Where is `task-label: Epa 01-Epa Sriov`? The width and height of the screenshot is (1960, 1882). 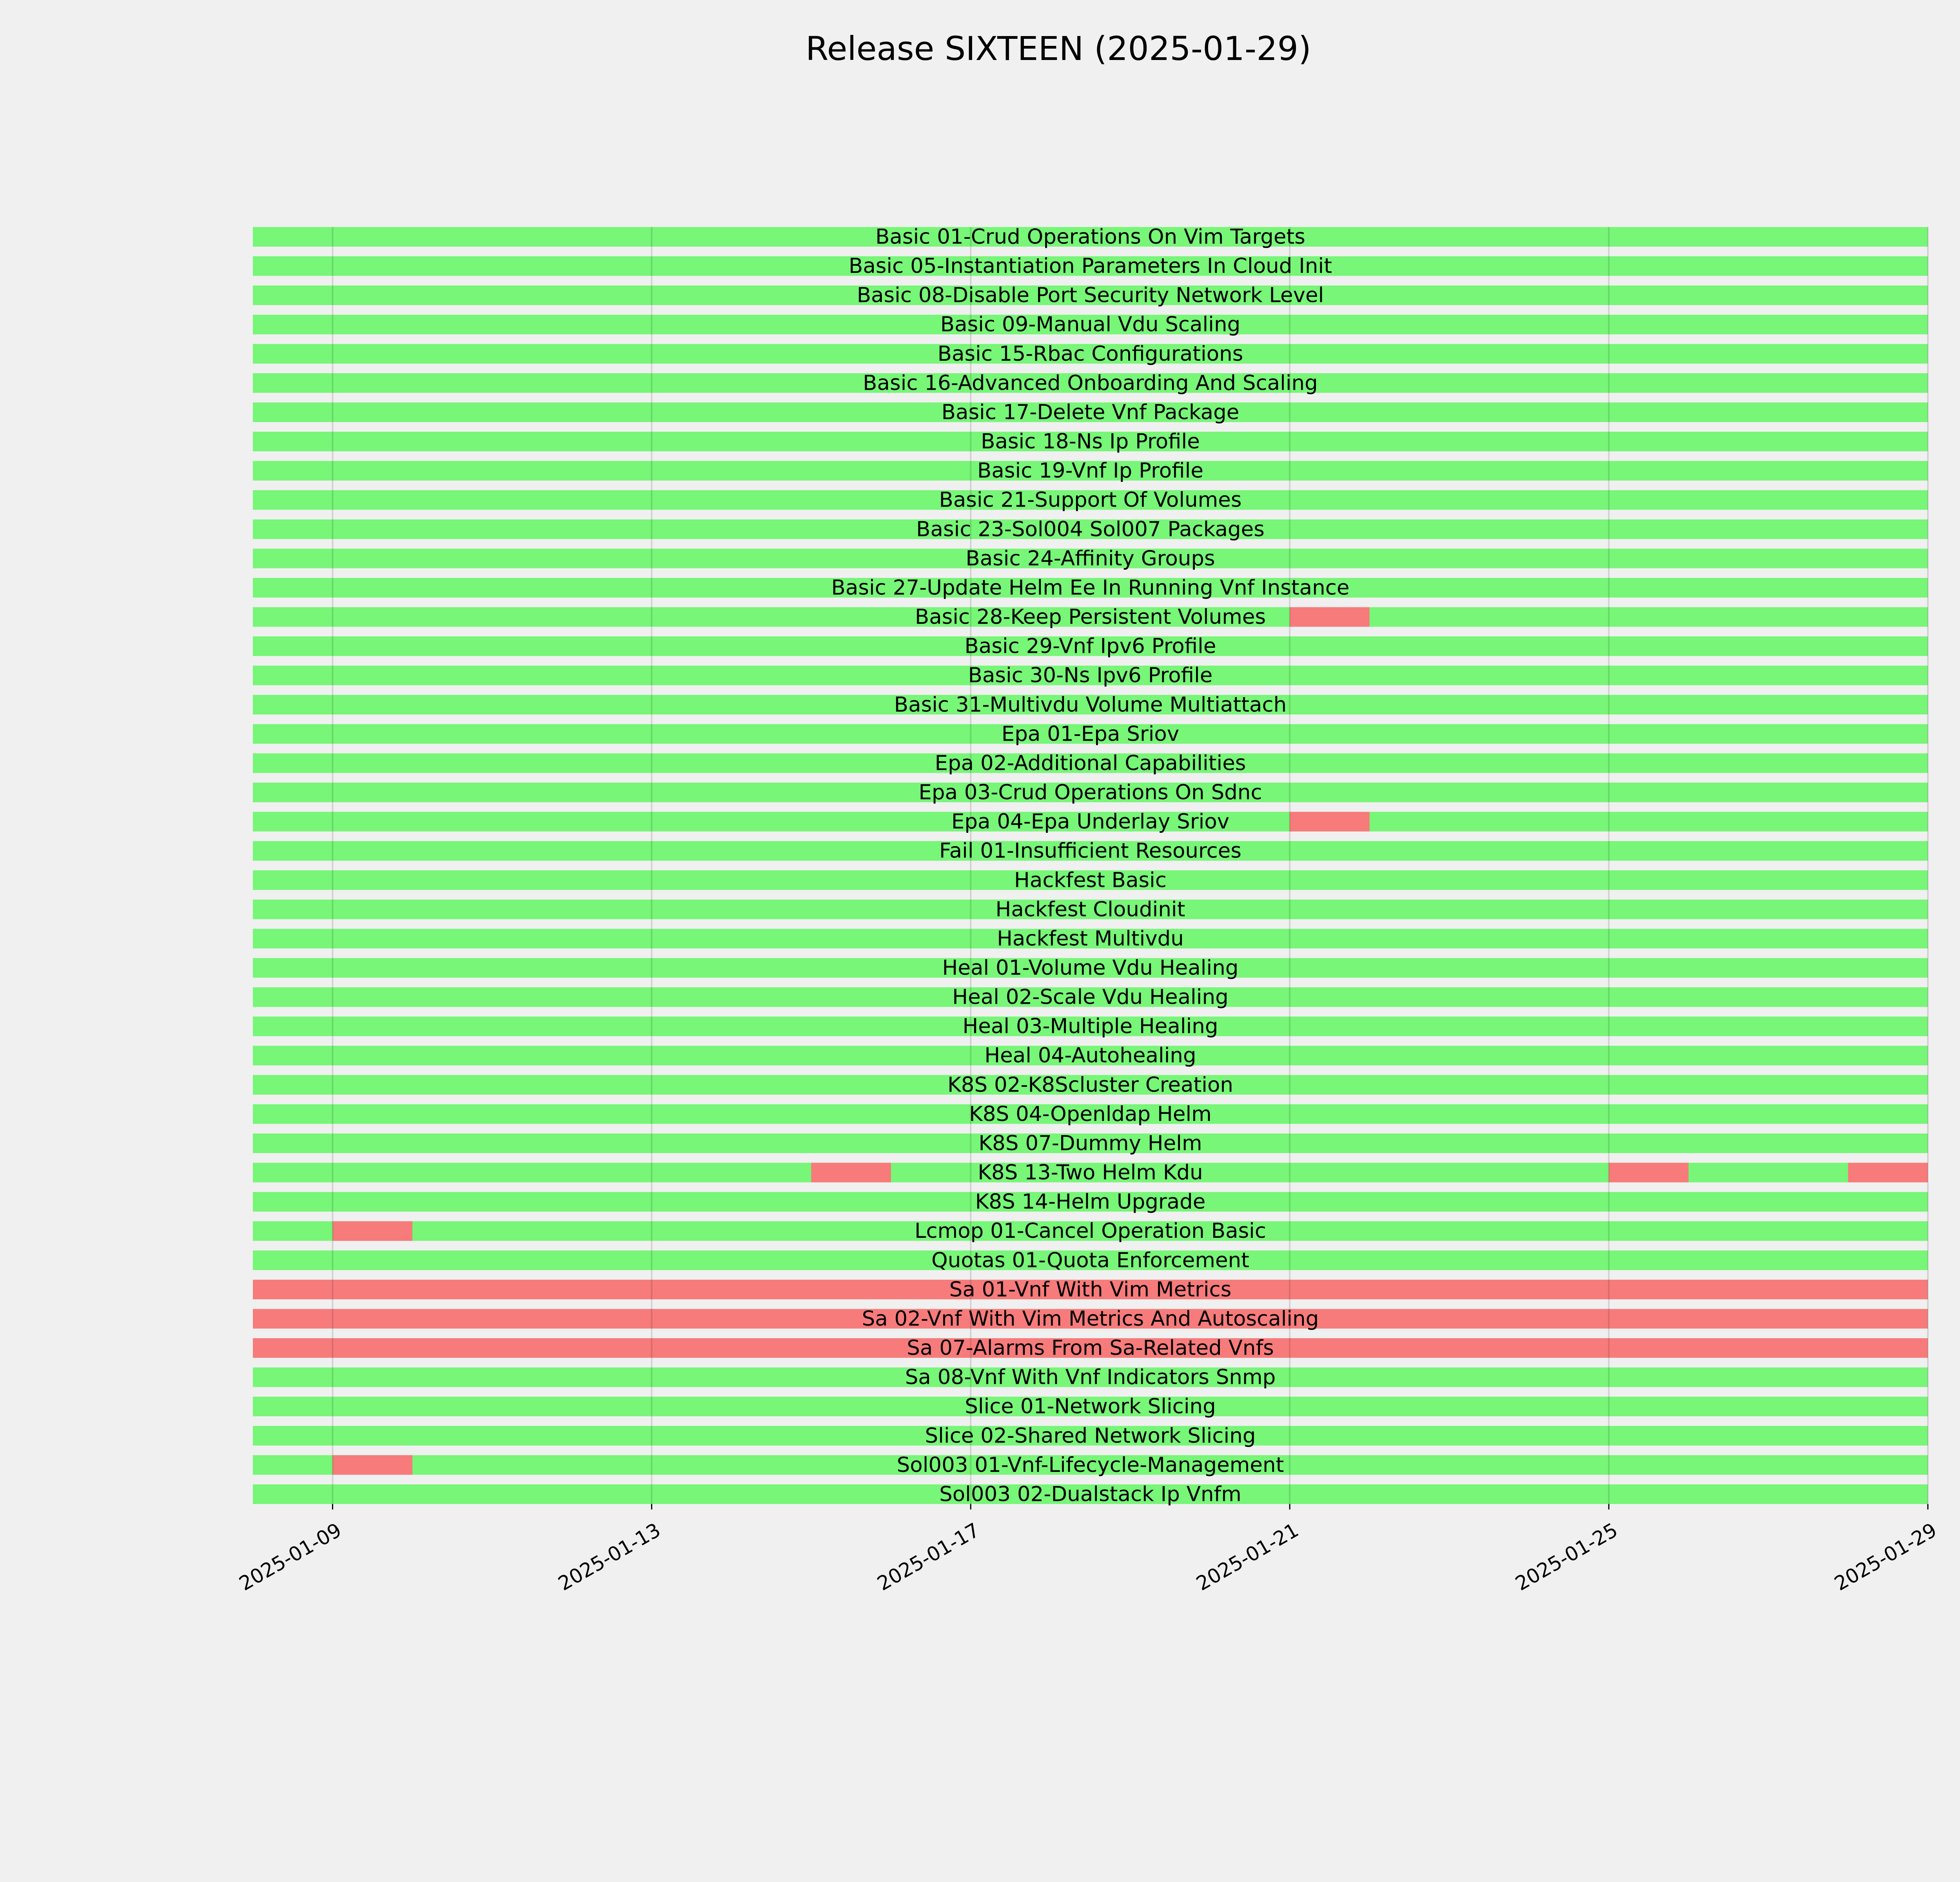 task-label: Epa 01-Epa Sriov is located at coordinates (1090, 734).